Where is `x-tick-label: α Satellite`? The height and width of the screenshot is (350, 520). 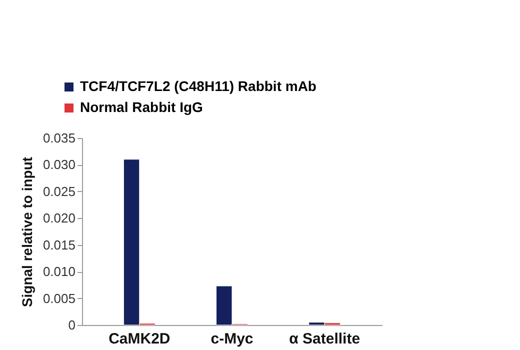
x-tick-label: α Satellite is located at coordinates (324, 339).